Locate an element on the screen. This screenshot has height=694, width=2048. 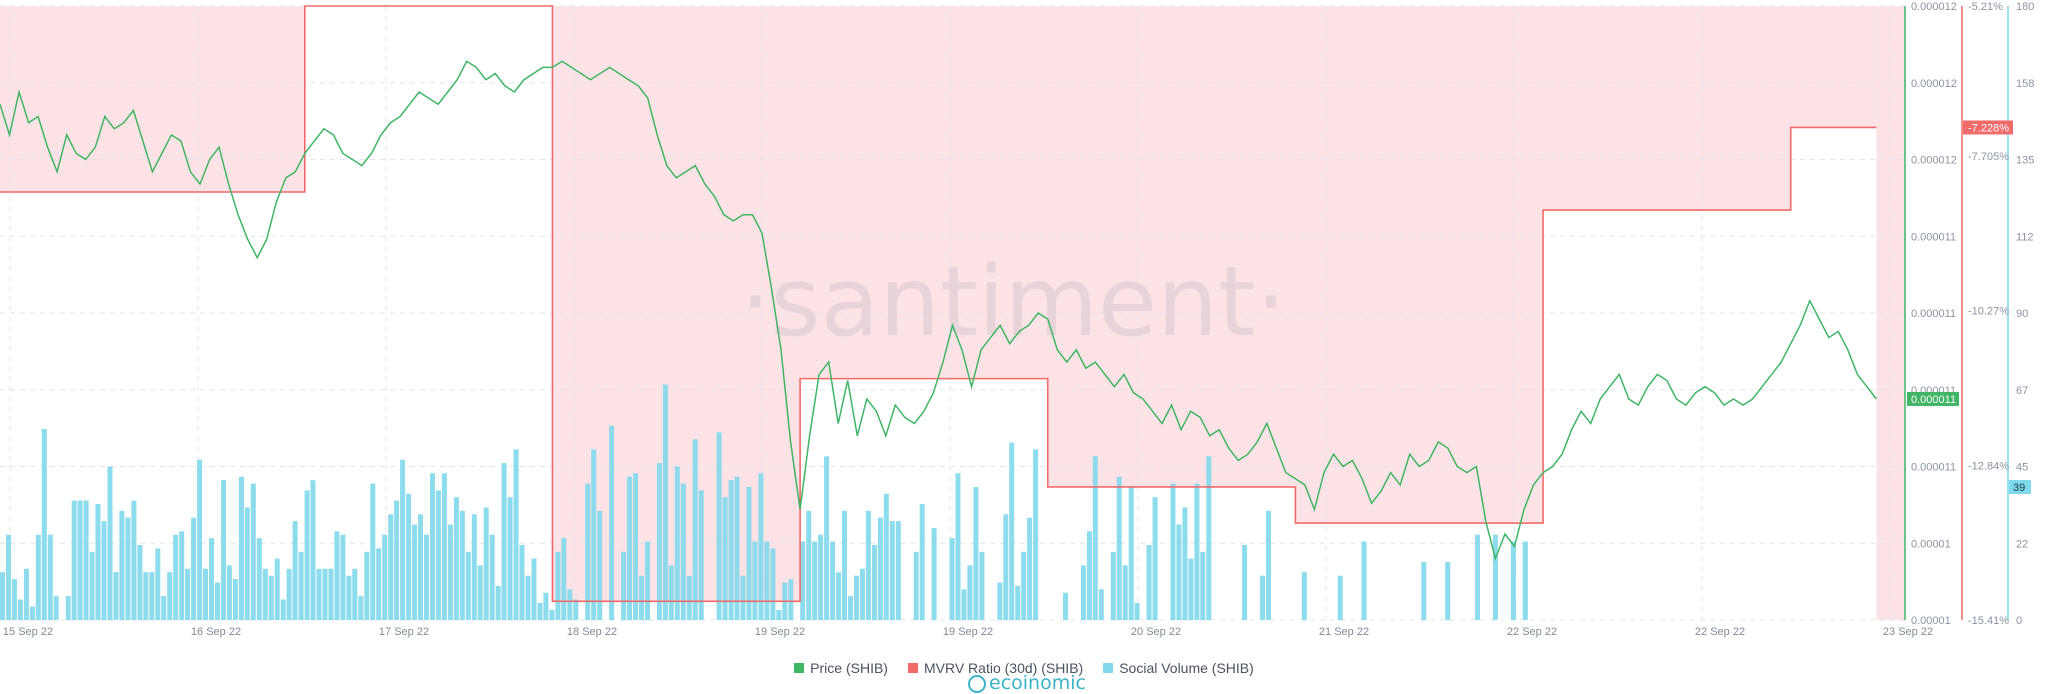
x-tick: 15 Sep 22 is located at coordinates (28, 632).